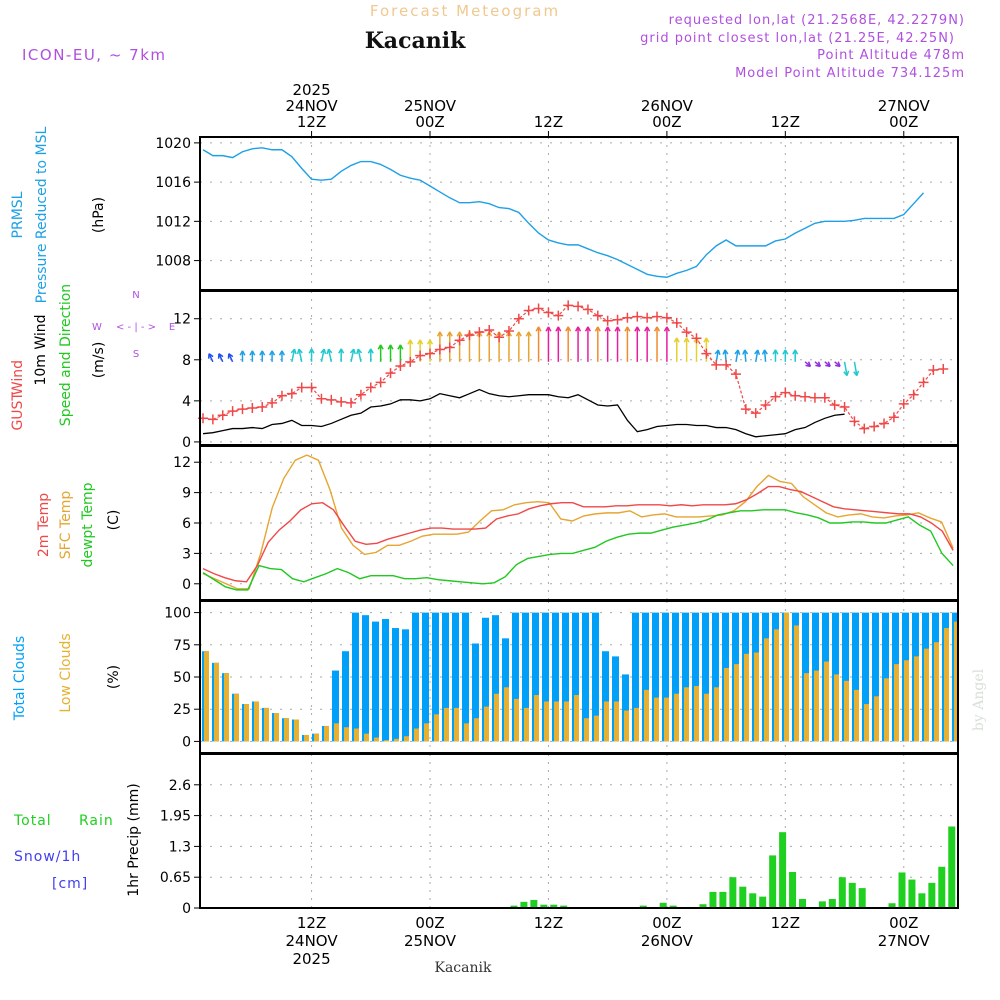 The height and width of the screenshot is (1000, 1000). What do you see at coordinates (576, 831) in the screenshot?
I see `panel-precip` at bounding box center [576, 831].